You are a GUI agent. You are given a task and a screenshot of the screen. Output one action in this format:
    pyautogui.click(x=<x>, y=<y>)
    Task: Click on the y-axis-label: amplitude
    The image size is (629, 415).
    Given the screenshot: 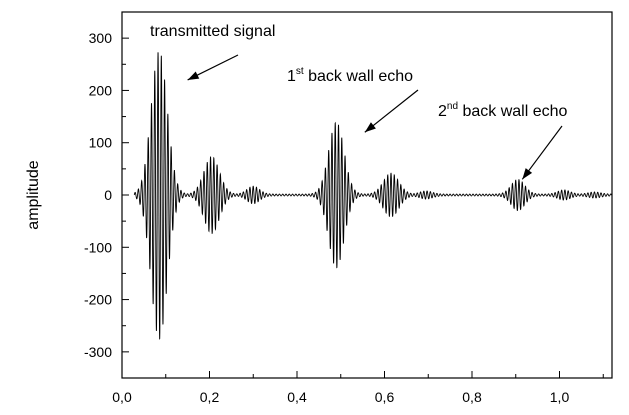 What is the action you would take?
    pyautogui.click(x=33, y=194)
    